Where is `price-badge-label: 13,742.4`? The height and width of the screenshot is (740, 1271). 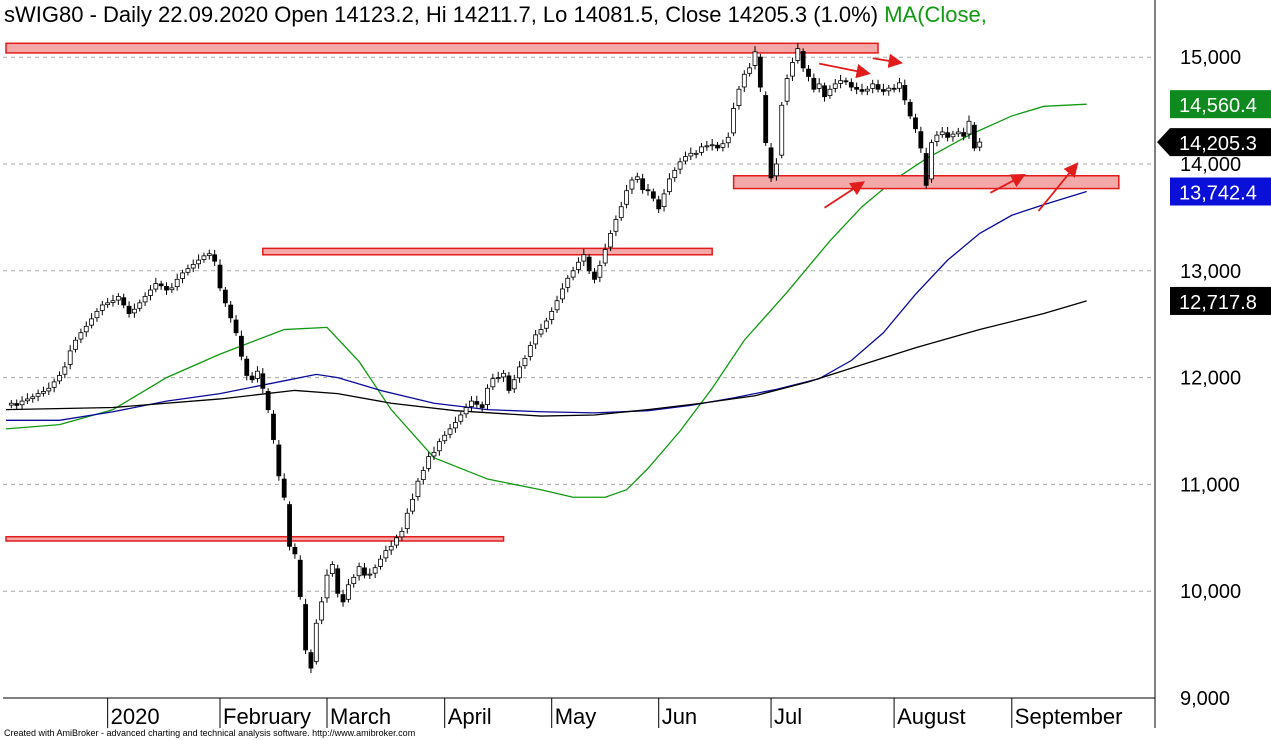 price-badge-label: 13,742.4 is located at coordinates (1218, 194).